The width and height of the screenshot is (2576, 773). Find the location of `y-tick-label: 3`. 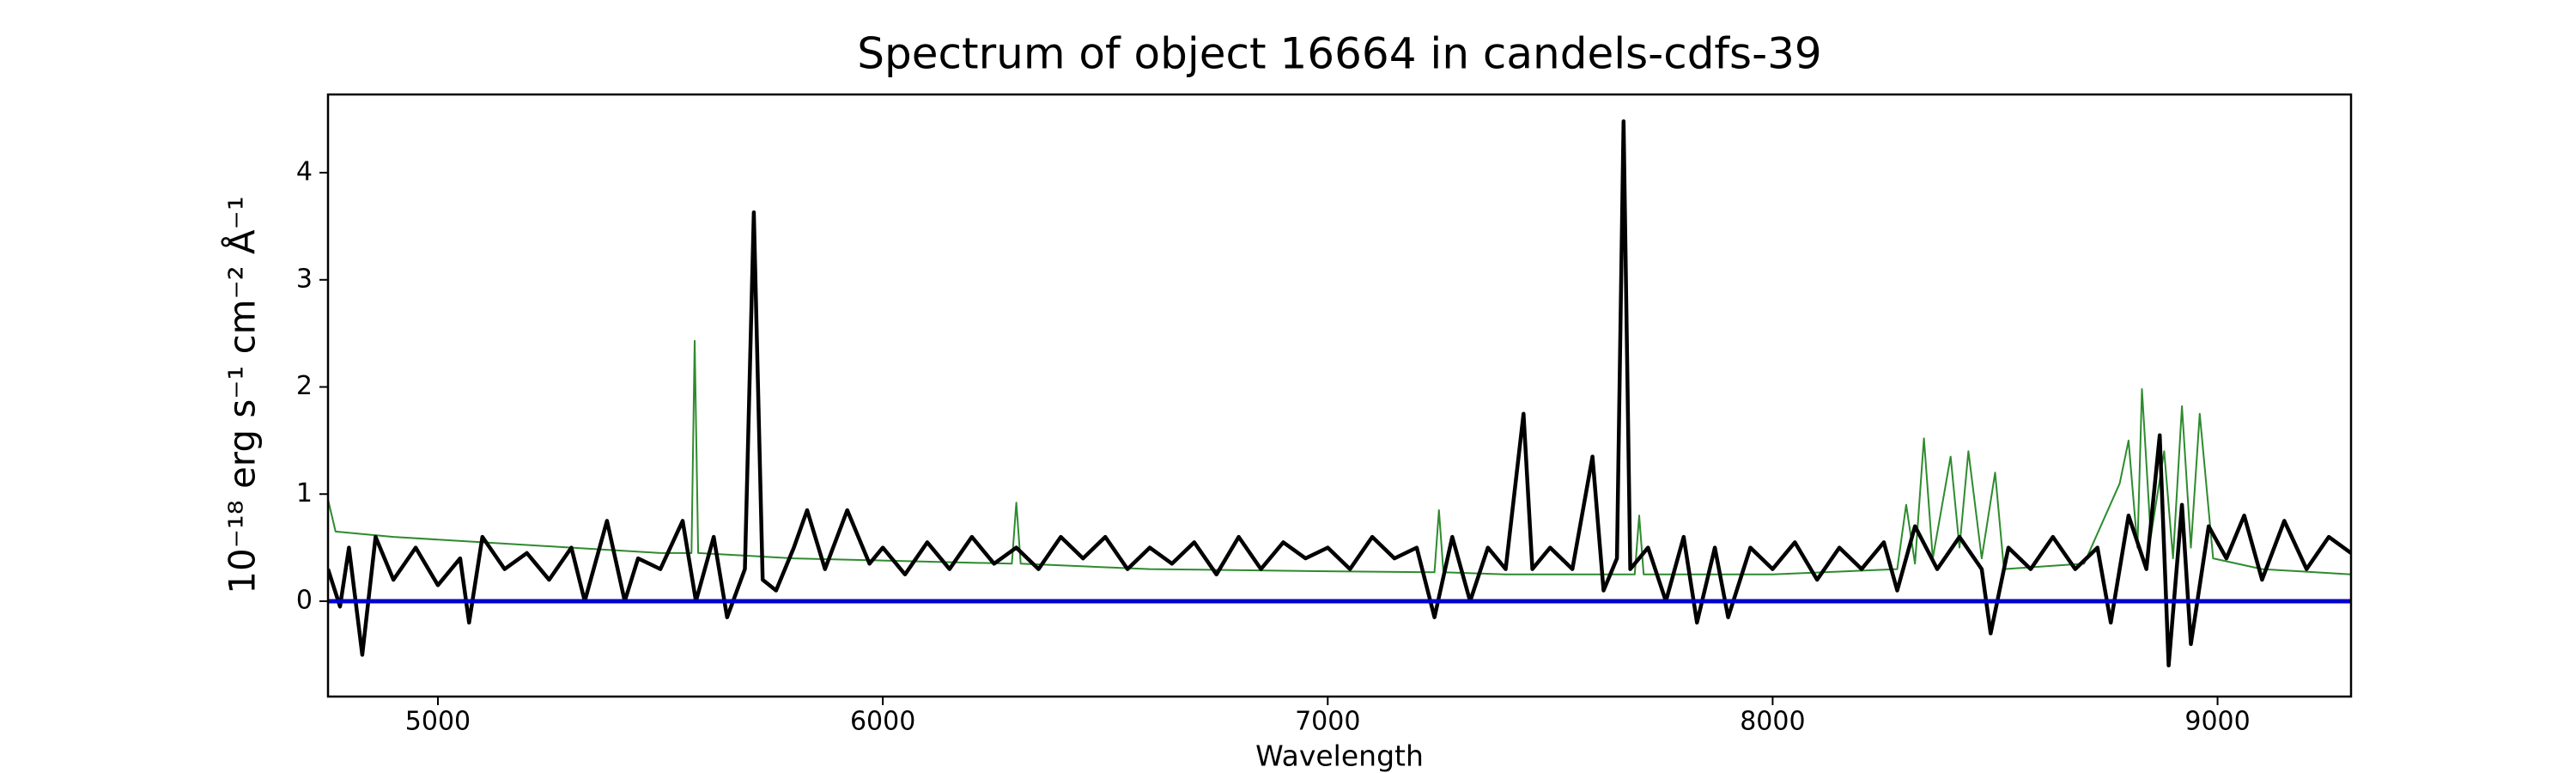

y-tick-label: 3 is located at coordinates (304, 279).